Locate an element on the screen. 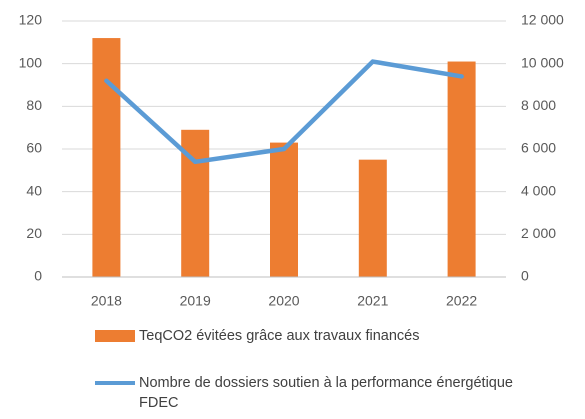  x-tick-label: 2020 is located at coordinates (283, 301).